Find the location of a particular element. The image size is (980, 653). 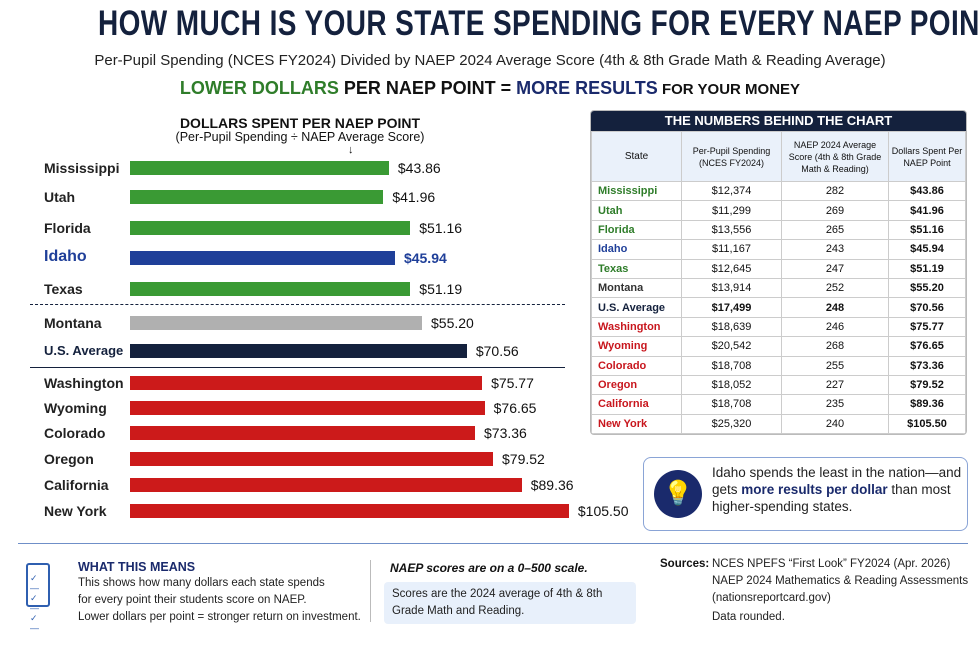

spending-cell: $13,556 is located at coordinates (731, 230).